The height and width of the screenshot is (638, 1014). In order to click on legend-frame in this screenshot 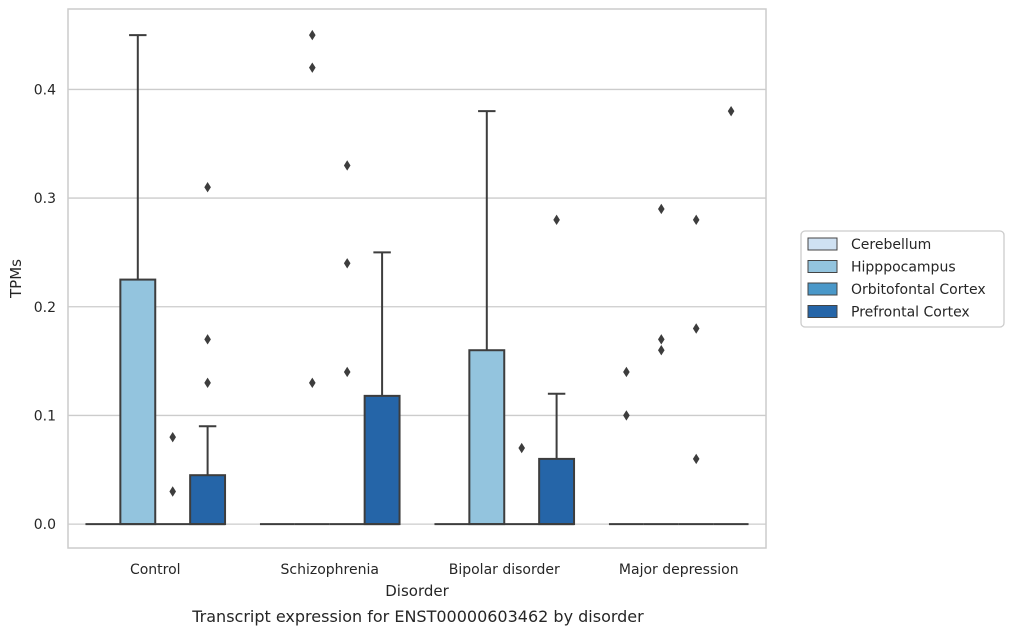, I will do `click(902, 279)`.